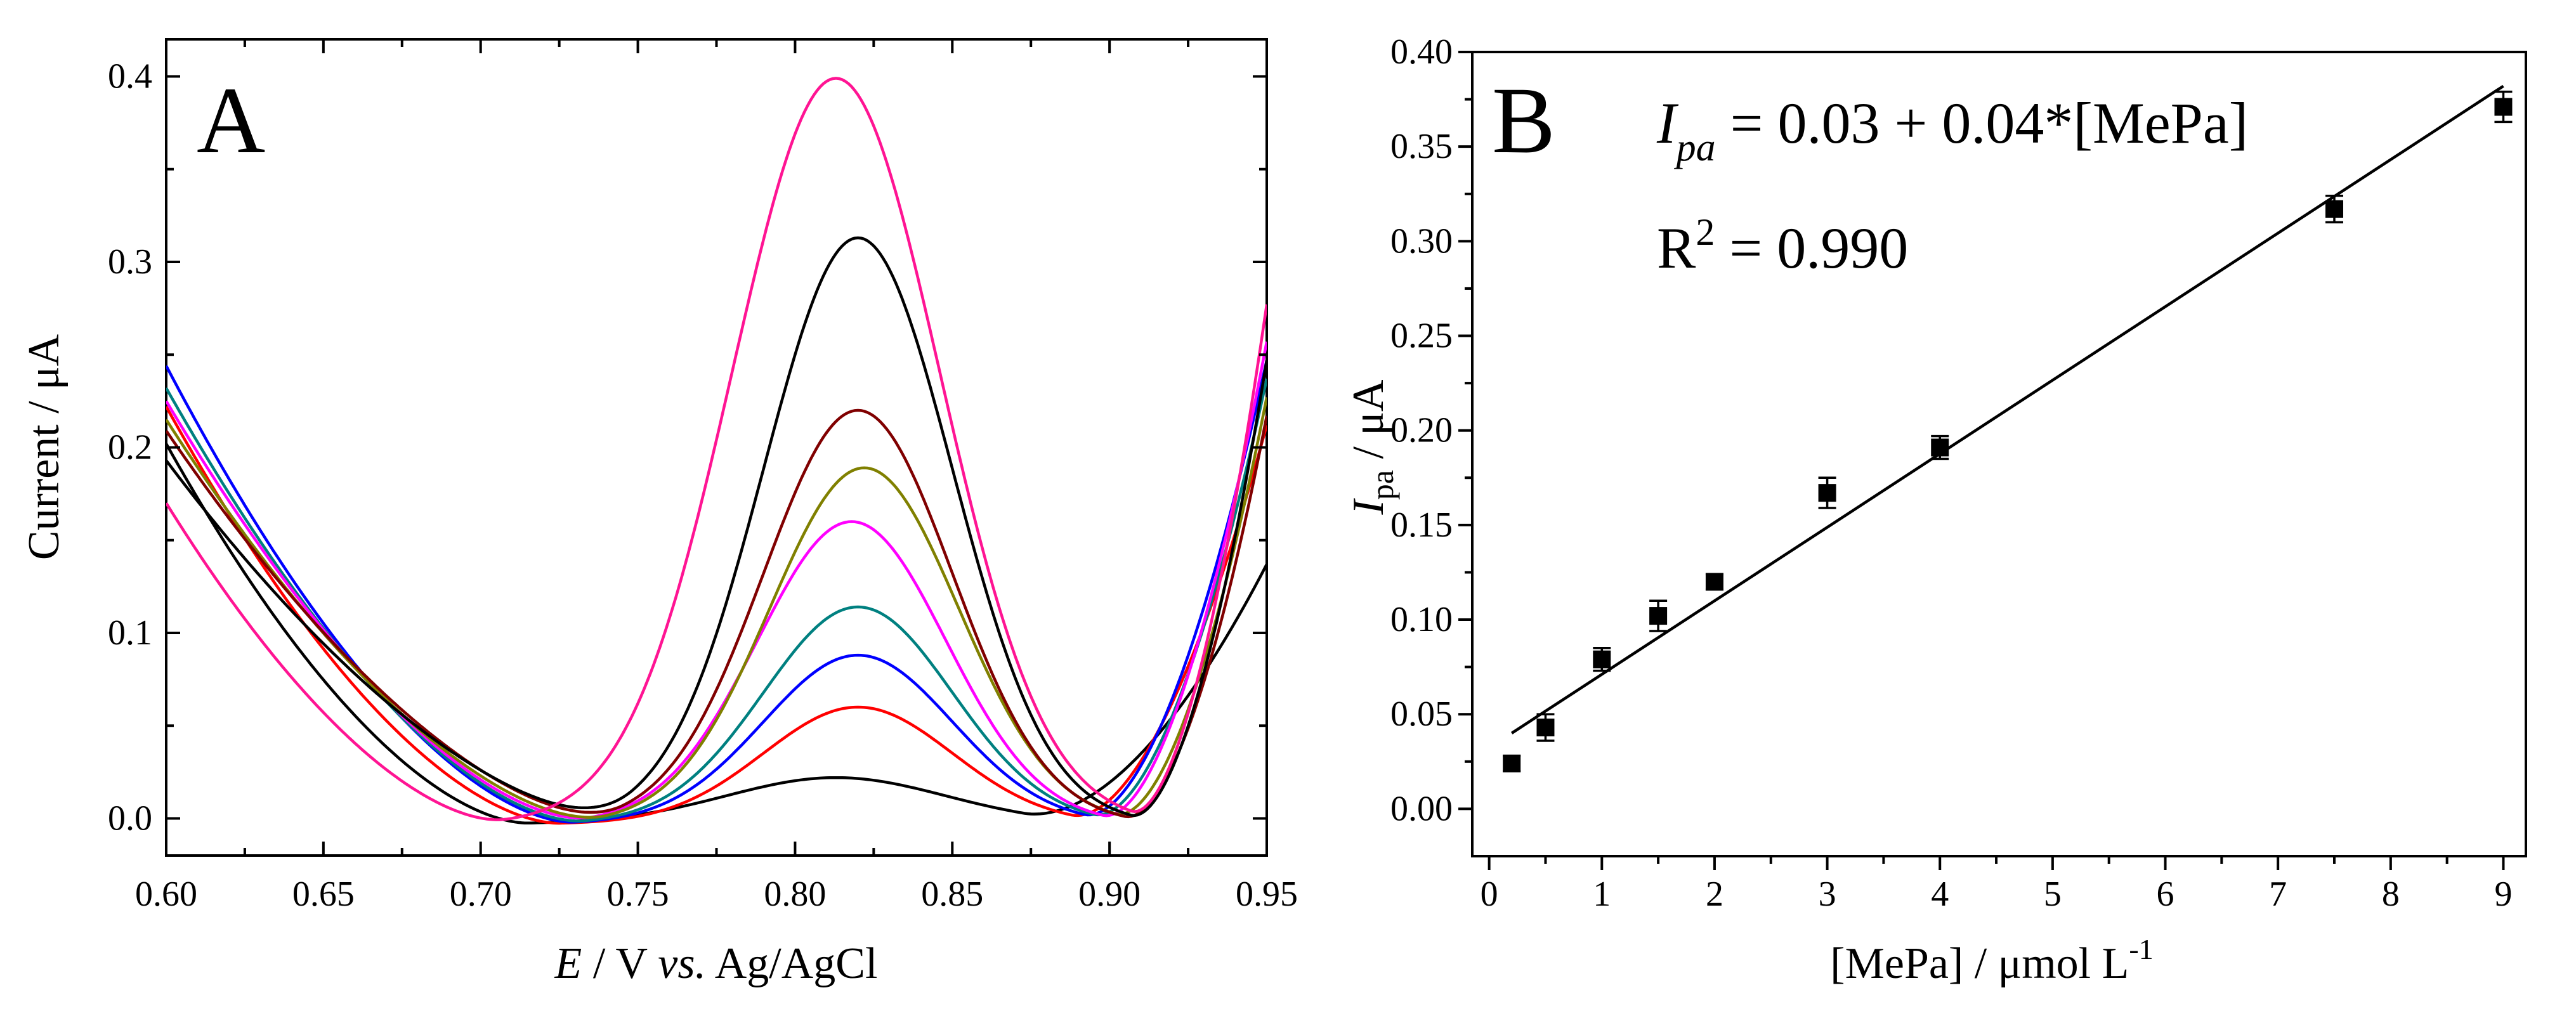 Image resolution: width=2576 pixels, height=1009 pixels. I want to click on panel-b-xtick-label: 0, so click(1490, 894).